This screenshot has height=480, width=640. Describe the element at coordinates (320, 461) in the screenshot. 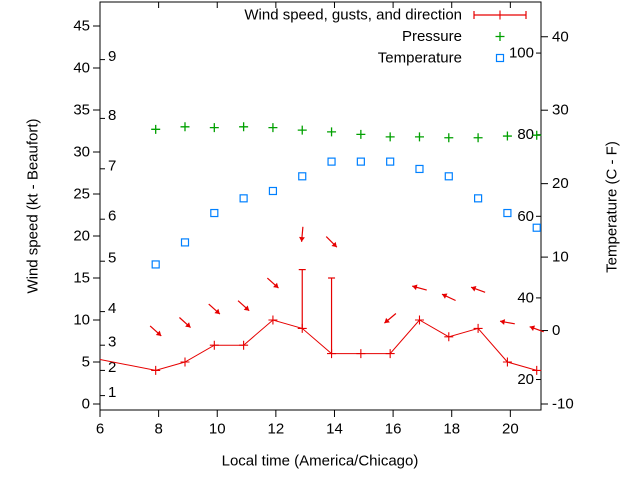

I see `x-axis-title: Local time (America/Chicago)` at that location.